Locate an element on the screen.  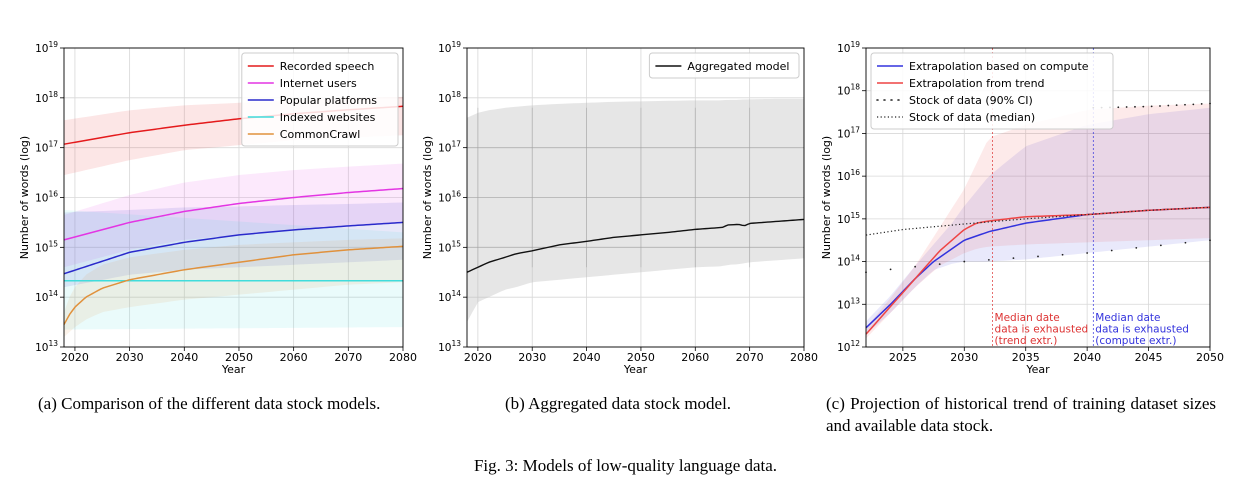
line-internet-users is located at coordinates (233, 214).